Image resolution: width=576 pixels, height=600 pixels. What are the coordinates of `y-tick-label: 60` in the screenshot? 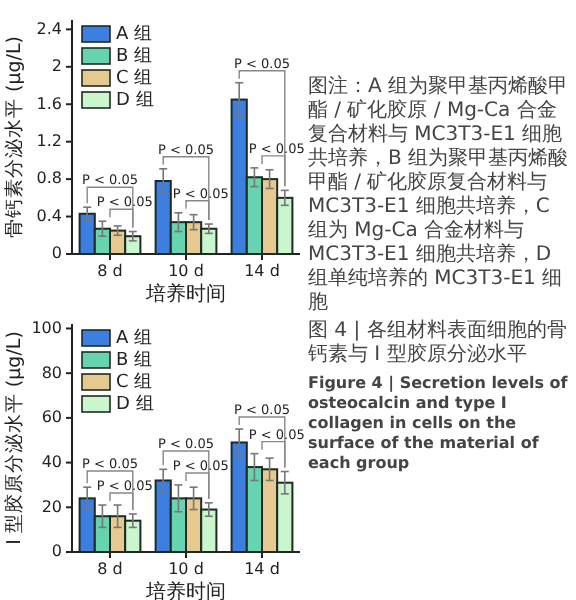 It's located at (51, 417).